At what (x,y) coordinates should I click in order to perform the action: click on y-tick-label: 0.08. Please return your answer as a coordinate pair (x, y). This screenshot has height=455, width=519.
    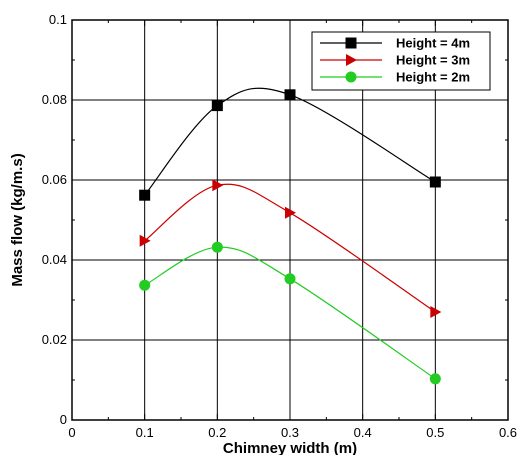
    Looking at the image, I should click on (54, 99).